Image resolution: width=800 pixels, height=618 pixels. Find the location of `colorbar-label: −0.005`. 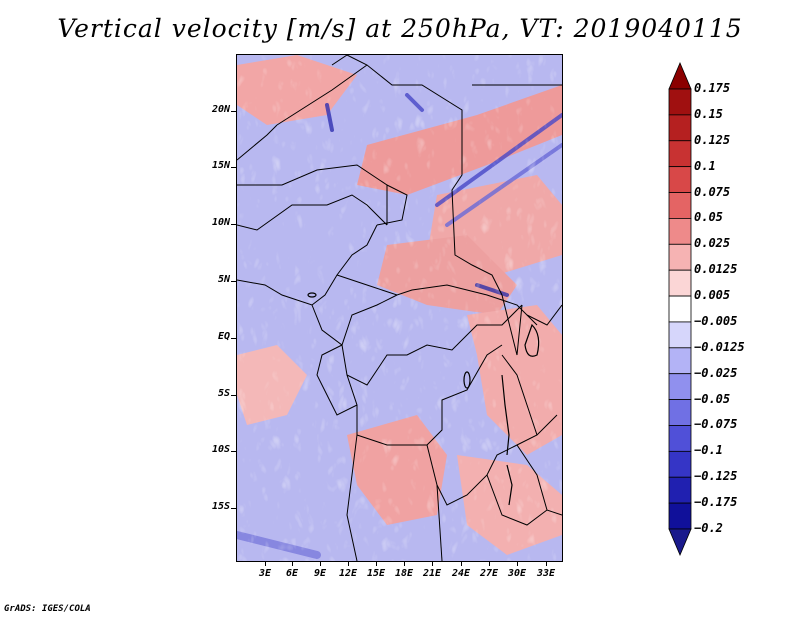

colorbar-label: −0.005 is located at coordinates (716, 320).